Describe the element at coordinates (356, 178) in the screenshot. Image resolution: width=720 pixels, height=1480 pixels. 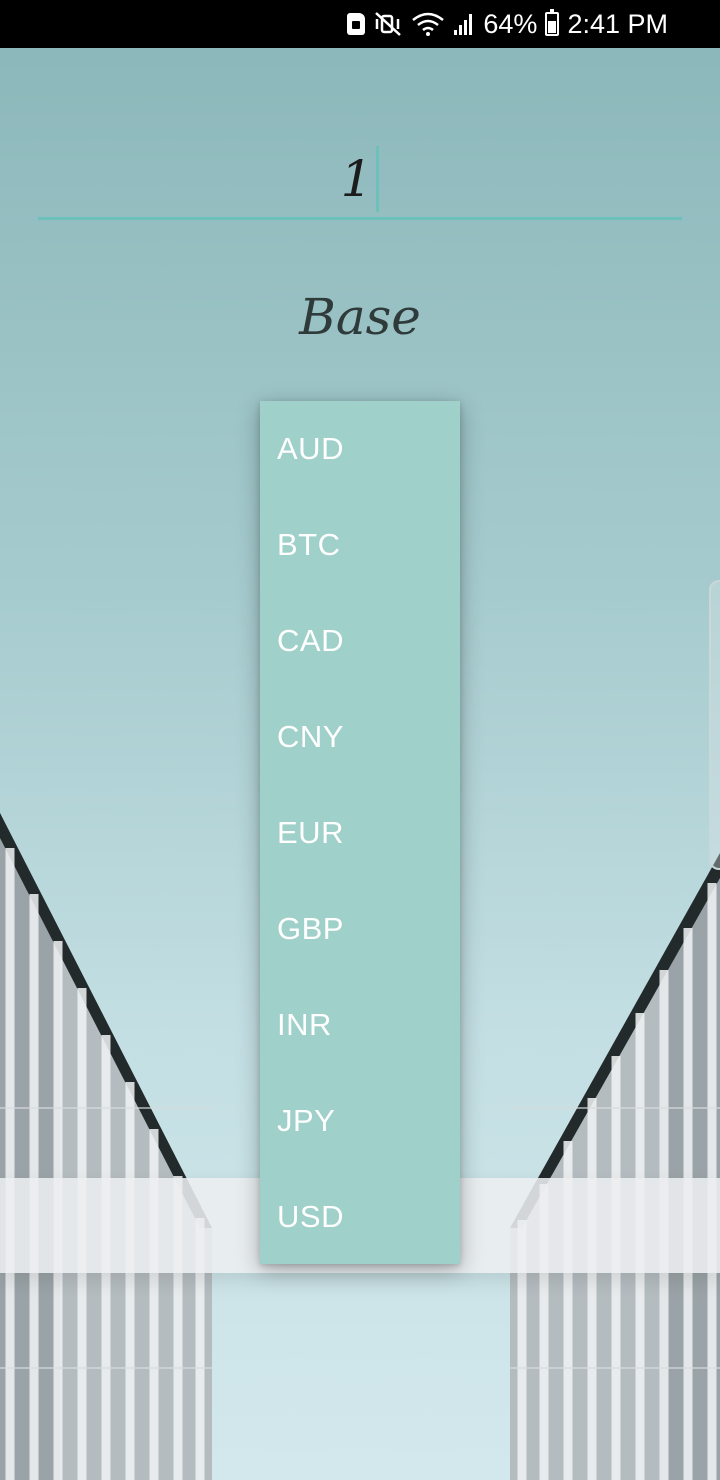
I see `amount-value: 1` at that location.